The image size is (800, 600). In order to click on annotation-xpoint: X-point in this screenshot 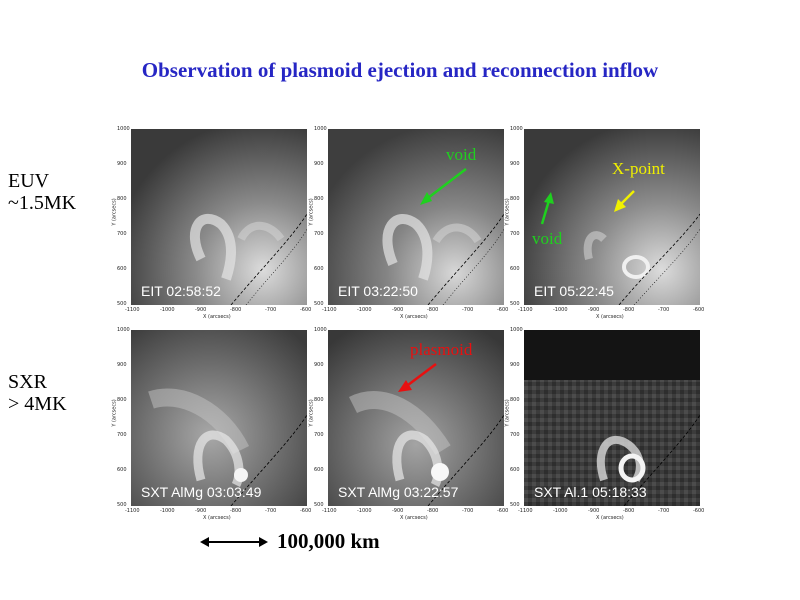, I will do `click(638, 168)`.